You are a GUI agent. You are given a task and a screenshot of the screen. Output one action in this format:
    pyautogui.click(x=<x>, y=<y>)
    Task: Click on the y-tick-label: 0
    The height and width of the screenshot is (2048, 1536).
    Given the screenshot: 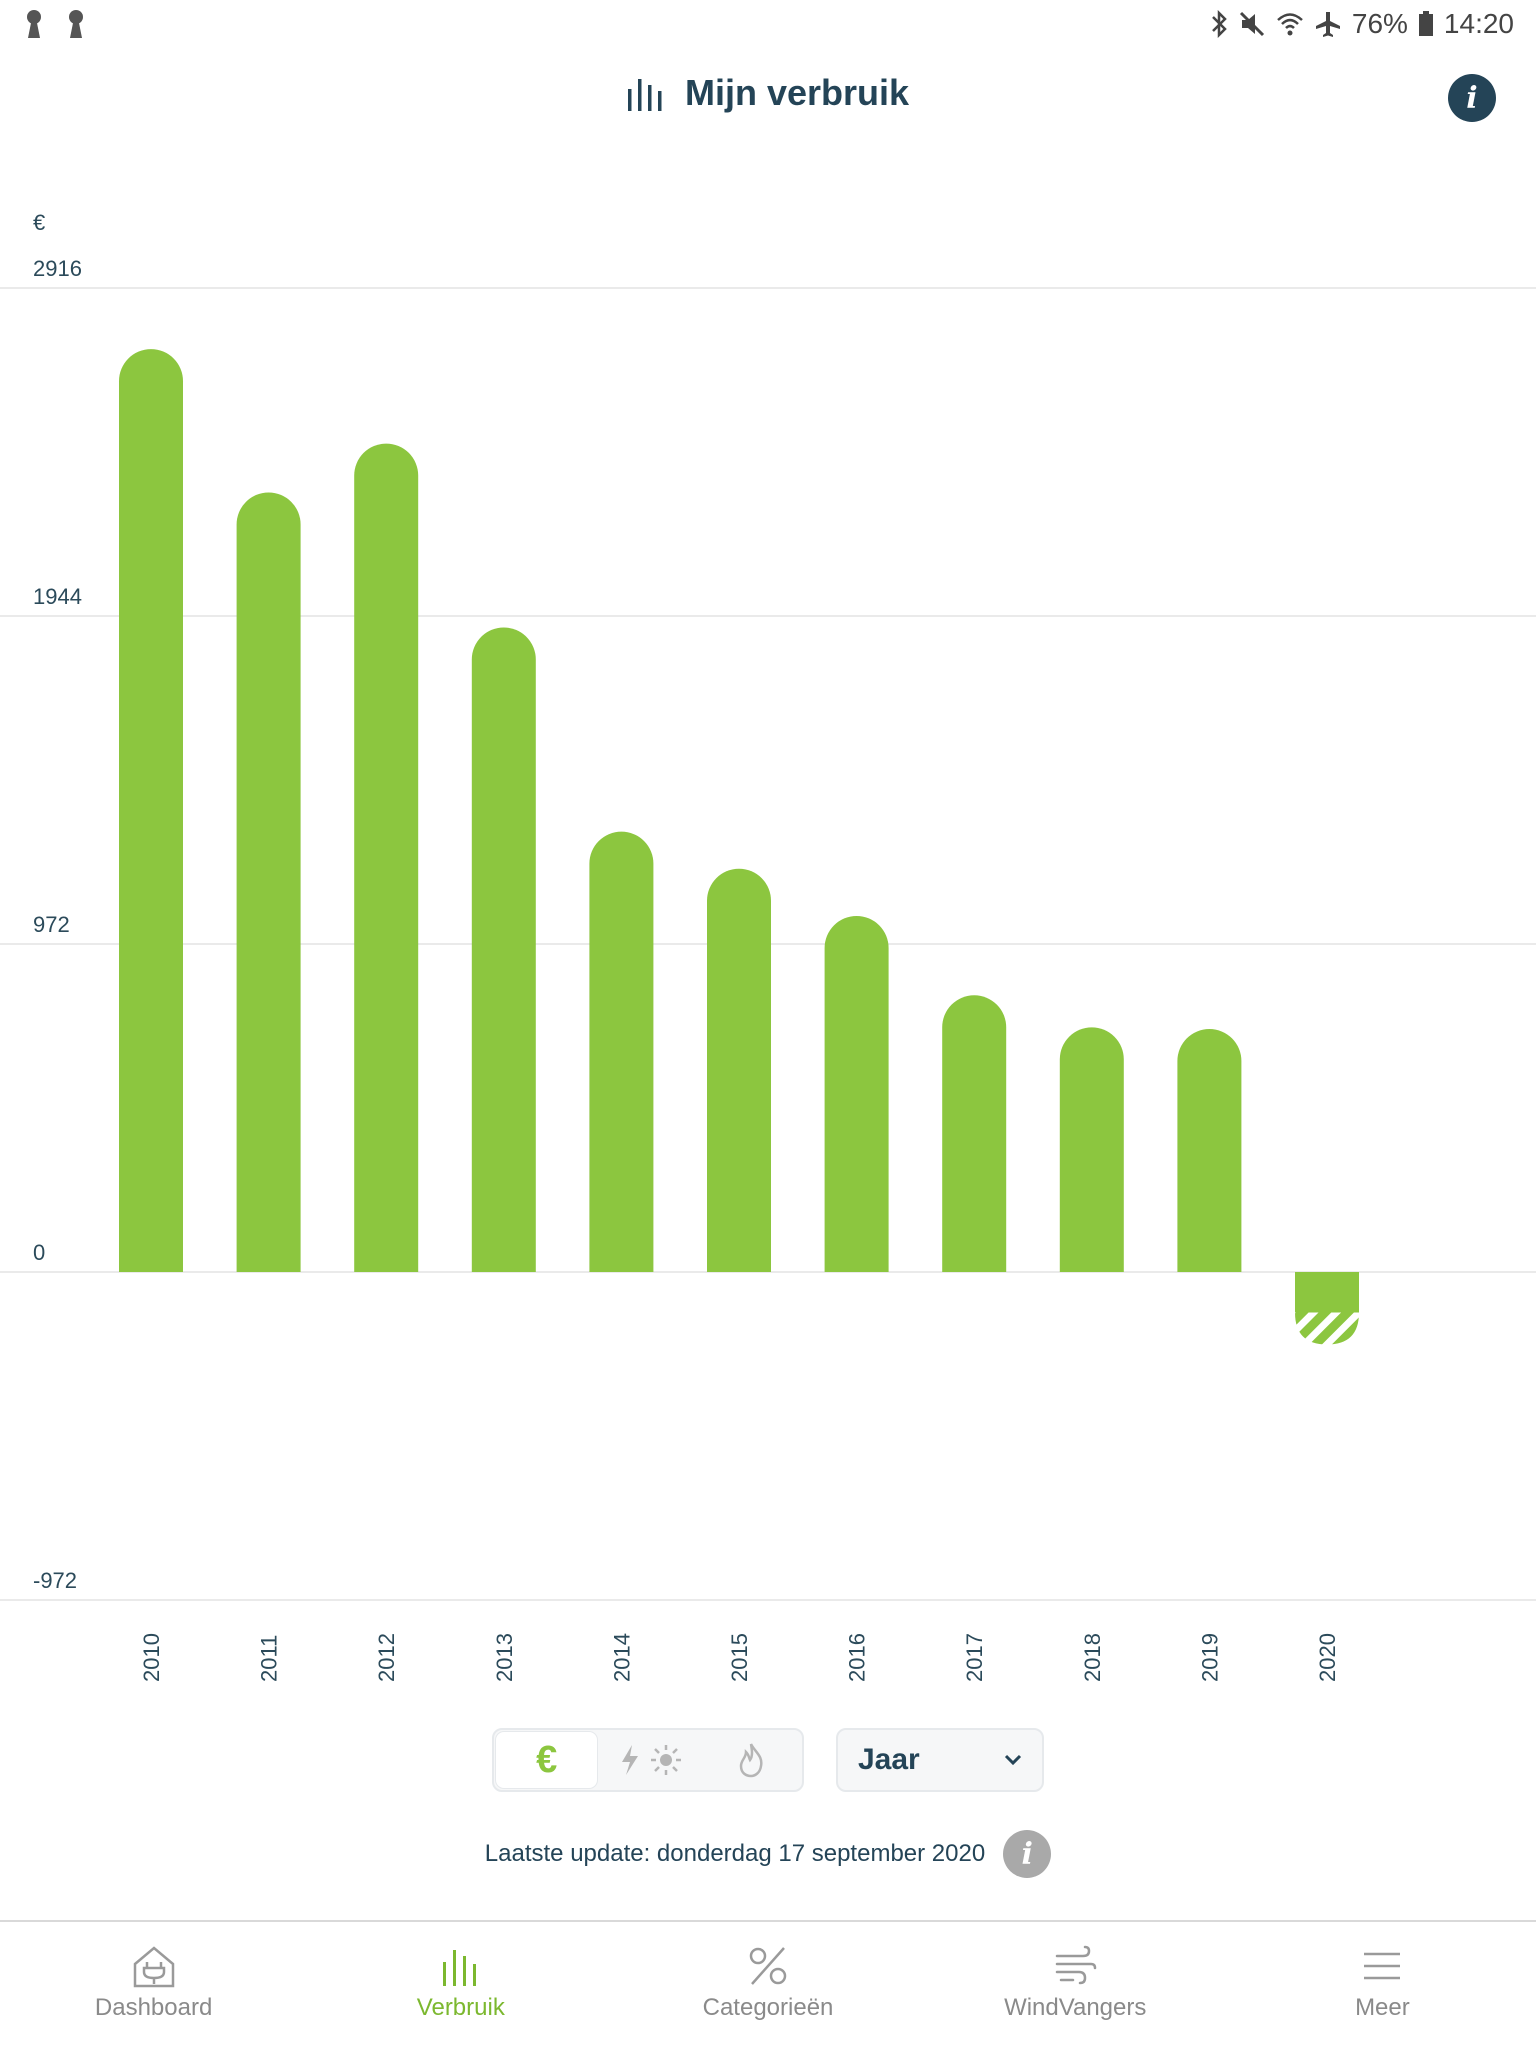 What is the action you would take?
    pyautogui.click(x=39, y=1252)
    